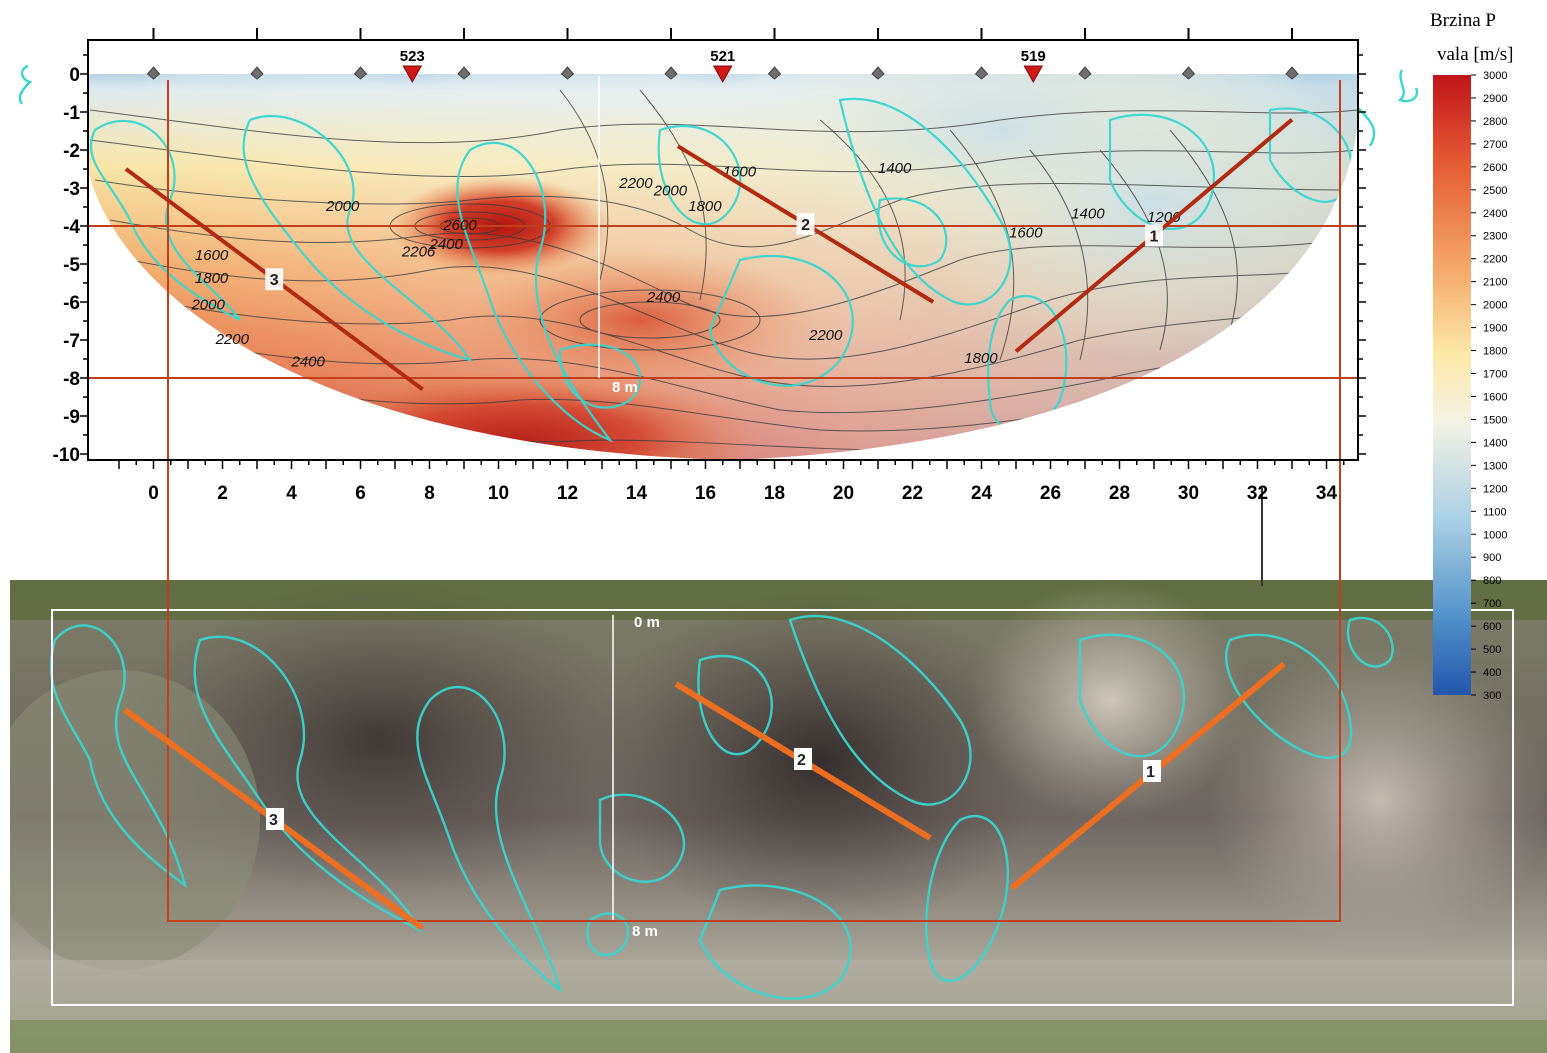 Image resolution: width=1547 pixels, height=1053 pixels. What do you see at coordinates (1475, 54) in the screenshot?
I see `colorbar-title-line2: vala [m/s]` at bounding box center [1475, 54].